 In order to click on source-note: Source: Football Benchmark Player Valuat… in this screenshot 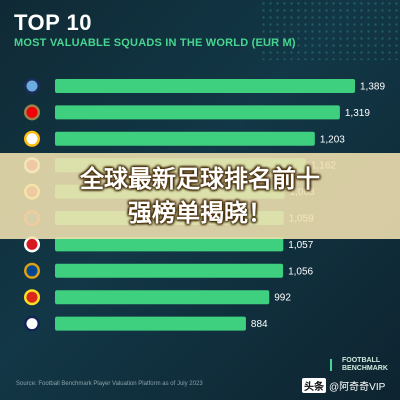, I will do `click(109, 384)`.